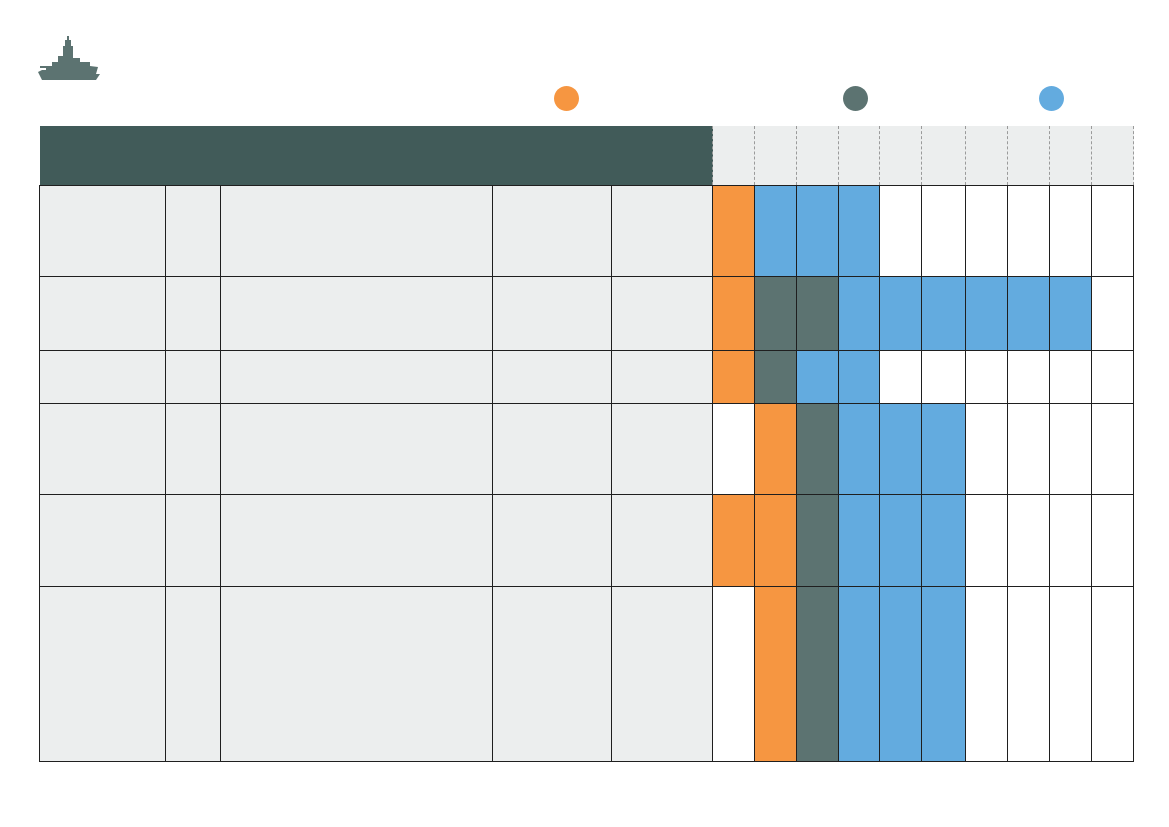  I want to click on legend-dot-orange, so click(566, 98).